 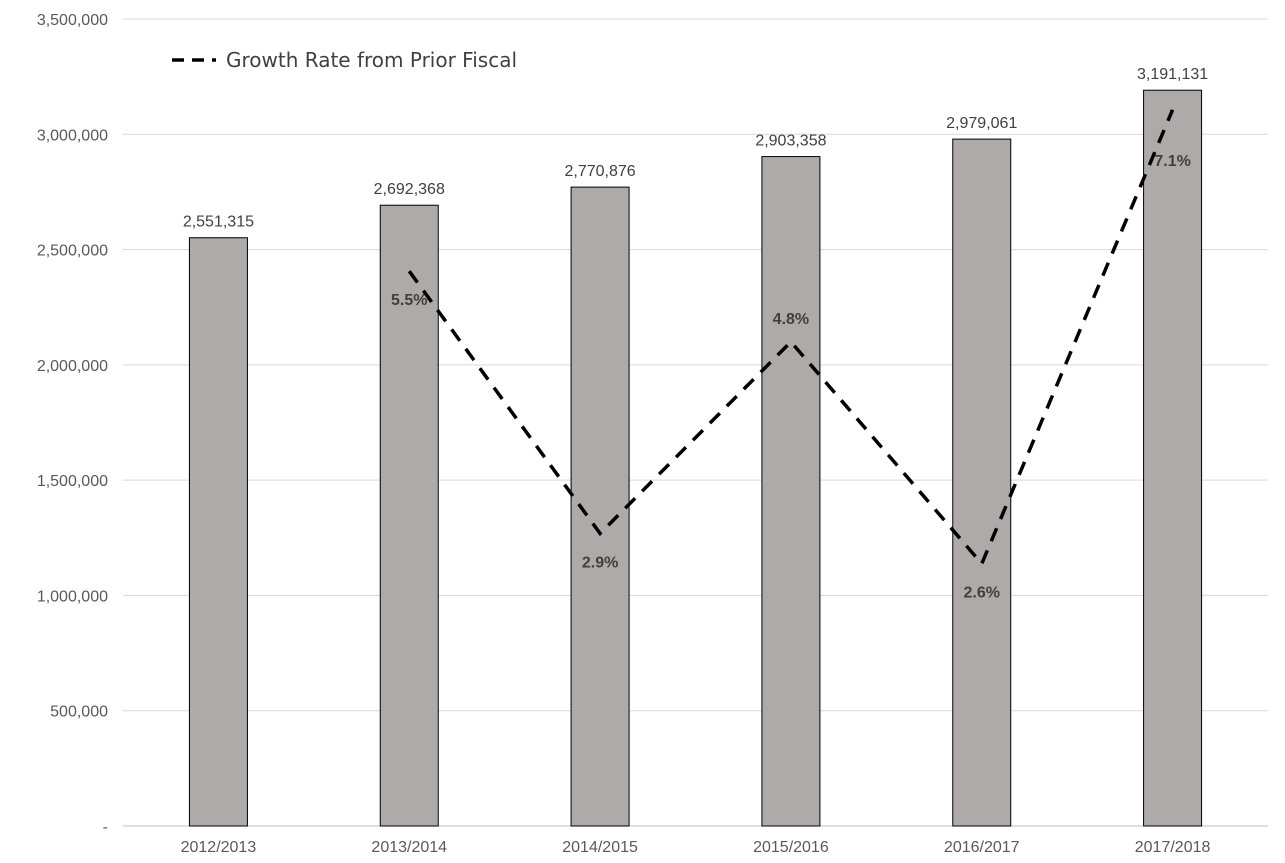 I want to click on x-tick-label: 2017/2018, so click(x=1173, y=847).